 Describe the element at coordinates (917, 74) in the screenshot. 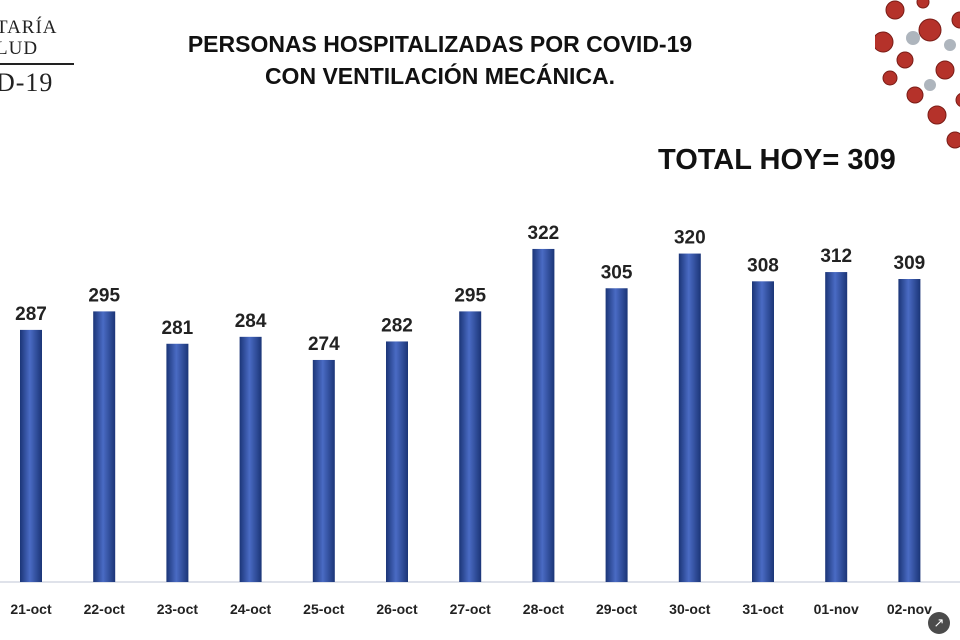

I see `coronavirus-icon` at that location.